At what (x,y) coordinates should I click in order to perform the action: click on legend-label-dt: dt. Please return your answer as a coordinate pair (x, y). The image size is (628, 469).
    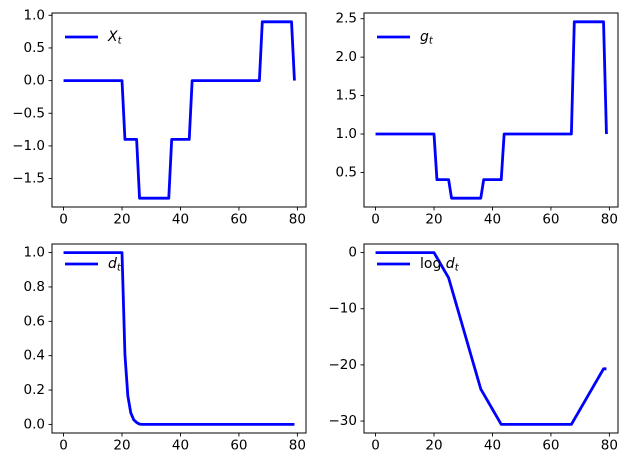
    Looking at the image, I should click on (115, 264).